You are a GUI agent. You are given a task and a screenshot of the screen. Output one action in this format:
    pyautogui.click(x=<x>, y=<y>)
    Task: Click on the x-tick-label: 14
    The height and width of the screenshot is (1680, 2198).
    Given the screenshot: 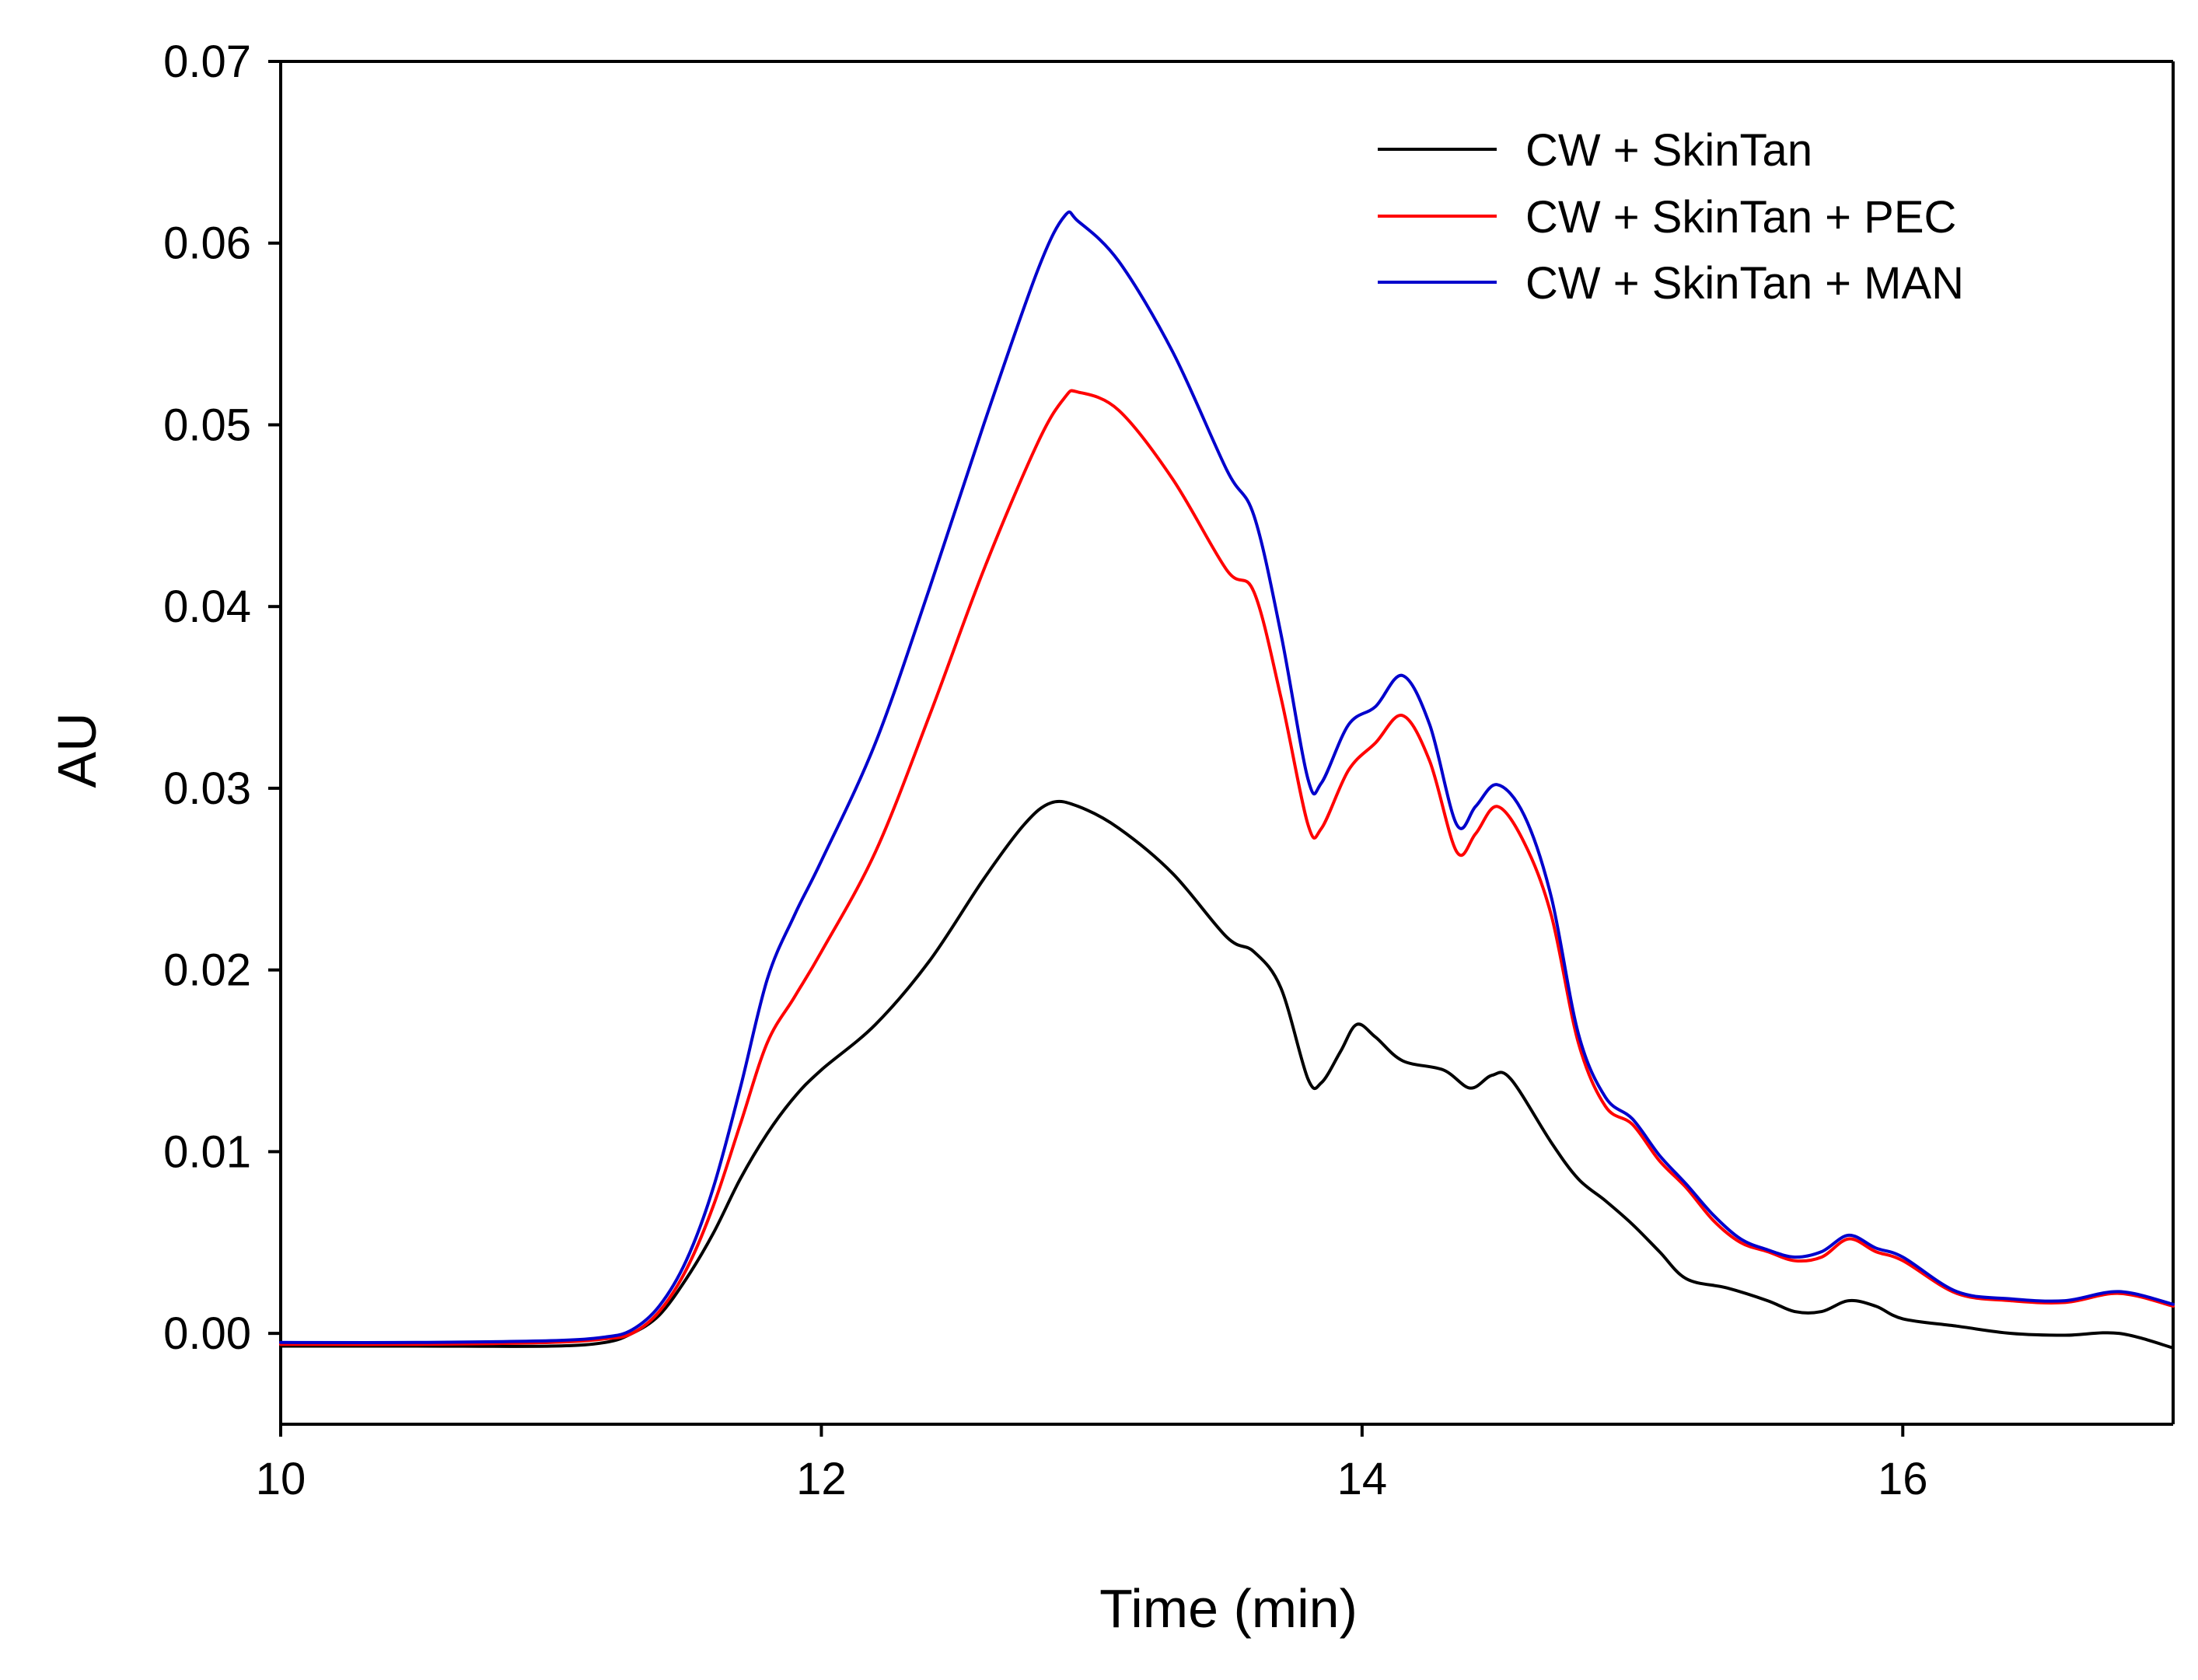 What is the action you would take?
    pyautogui.click(x=1362, y=1479)
    